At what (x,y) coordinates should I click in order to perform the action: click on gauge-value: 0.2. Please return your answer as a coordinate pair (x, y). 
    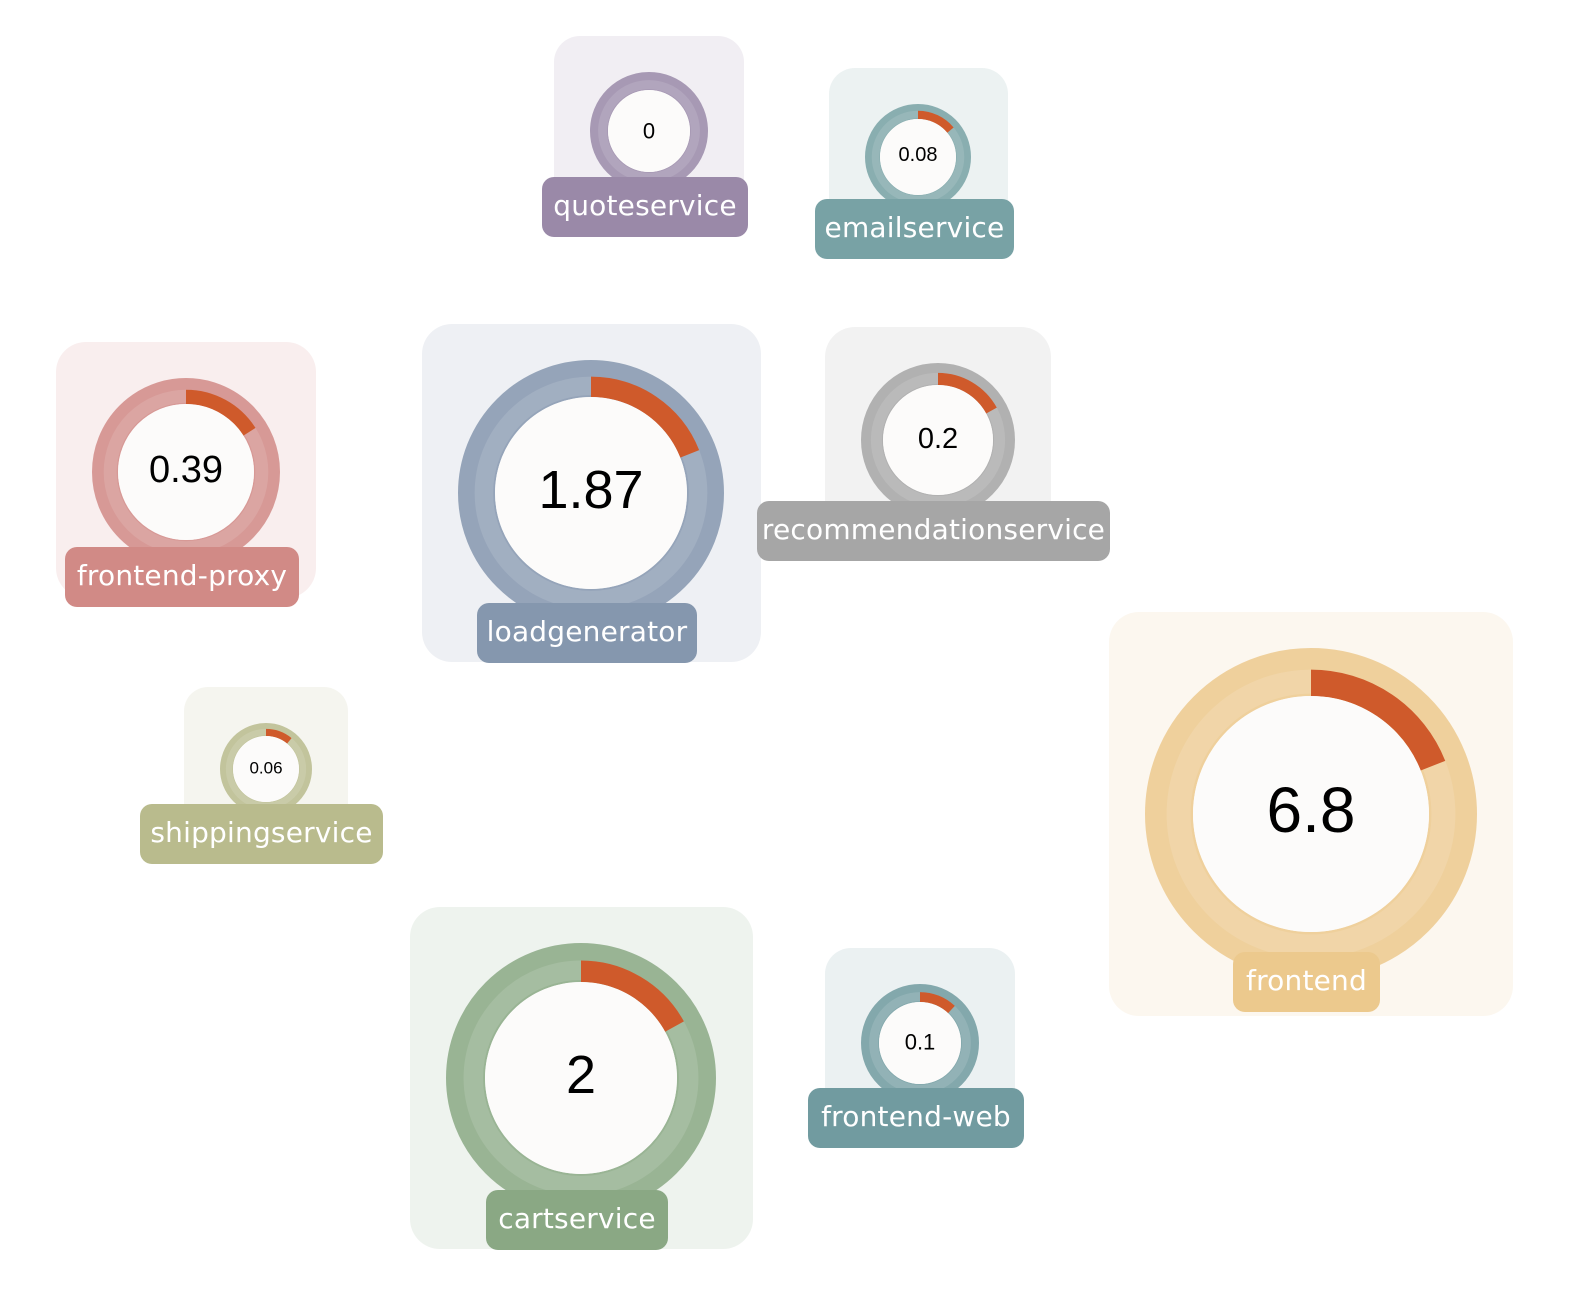
    Looking at the image, I should click on (938, 439).